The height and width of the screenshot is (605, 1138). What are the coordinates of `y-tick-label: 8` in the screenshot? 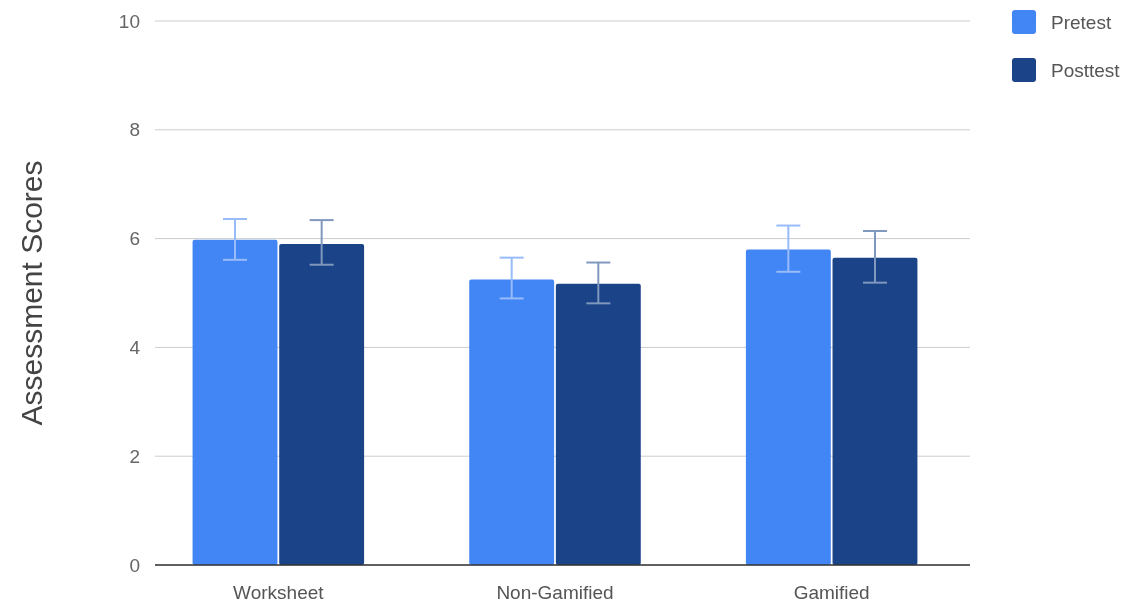 It's located at (134, 130).